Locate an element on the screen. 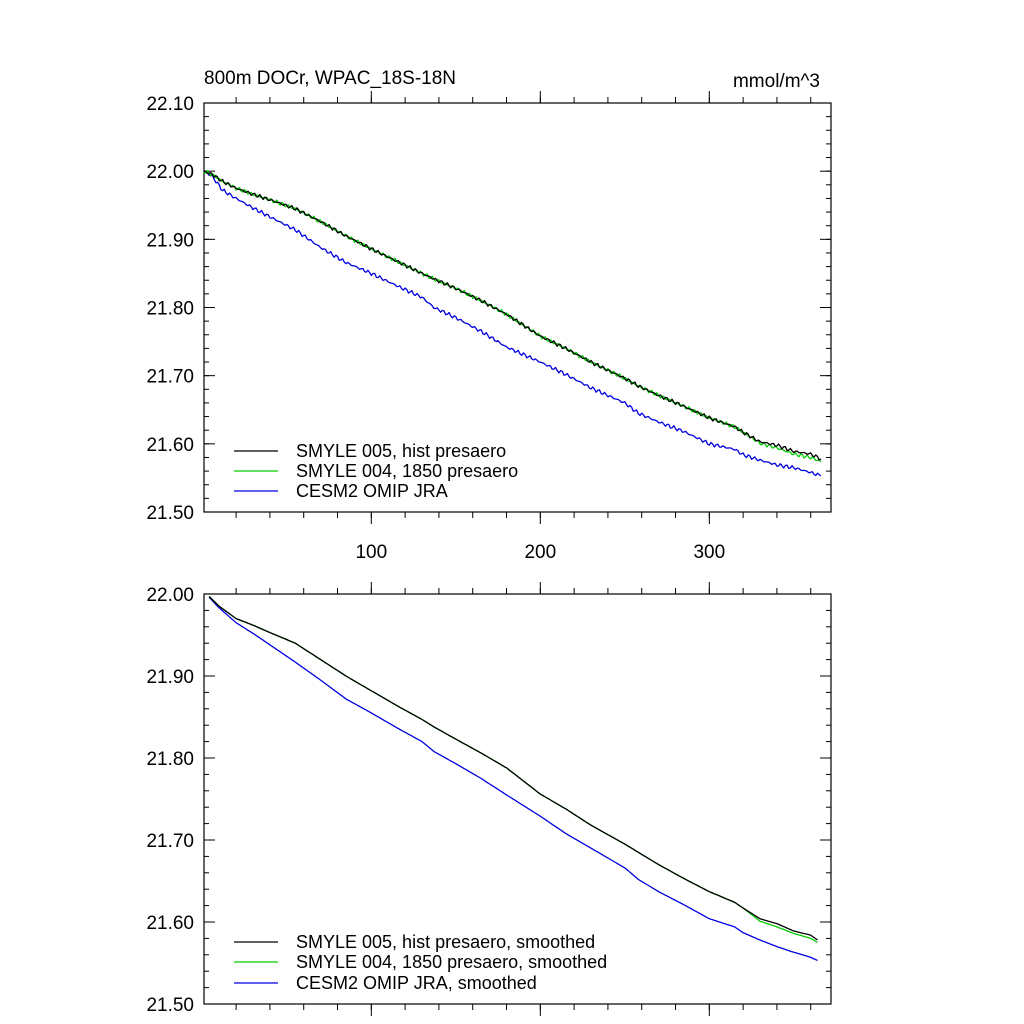 Image resolution: width=1024 pixels, height=1024 pixels. legend-label-smyle004-smoothed: SMYLE 004, 1850 presaero, smoothed is located at coordinates (451, 962).